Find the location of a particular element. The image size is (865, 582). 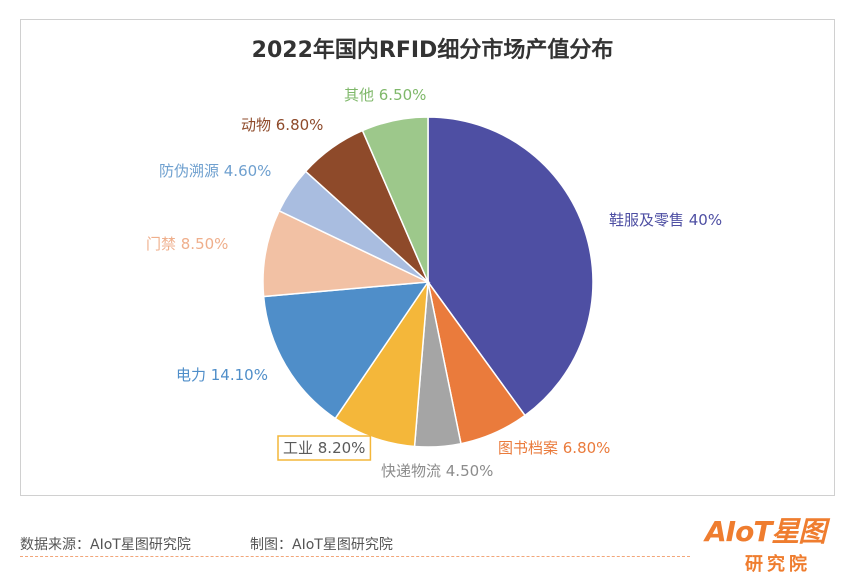

footer-divider is located at coordinates (355, 556).